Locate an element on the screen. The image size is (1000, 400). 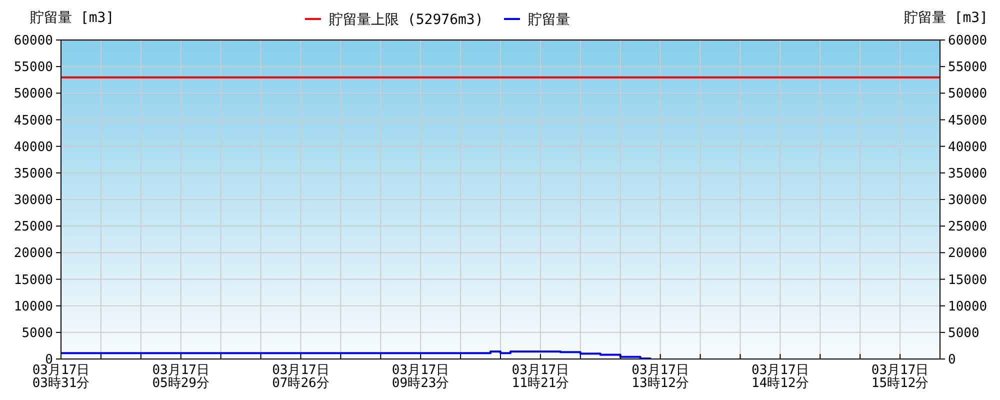
y2-tick-label: 5000 is located at coordinates (964, 333).